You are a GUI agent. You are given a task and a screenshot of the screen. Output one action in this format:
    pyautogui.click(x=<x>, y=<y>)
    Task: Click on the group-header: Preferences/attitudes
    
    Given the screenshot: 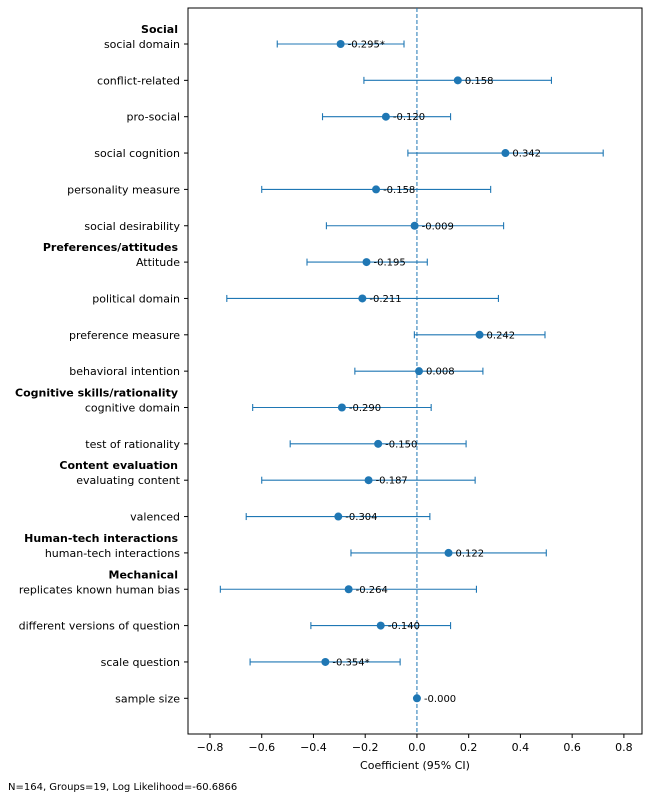 What is the action you would take?
    pyautogui.click(x=111, y=247)
    